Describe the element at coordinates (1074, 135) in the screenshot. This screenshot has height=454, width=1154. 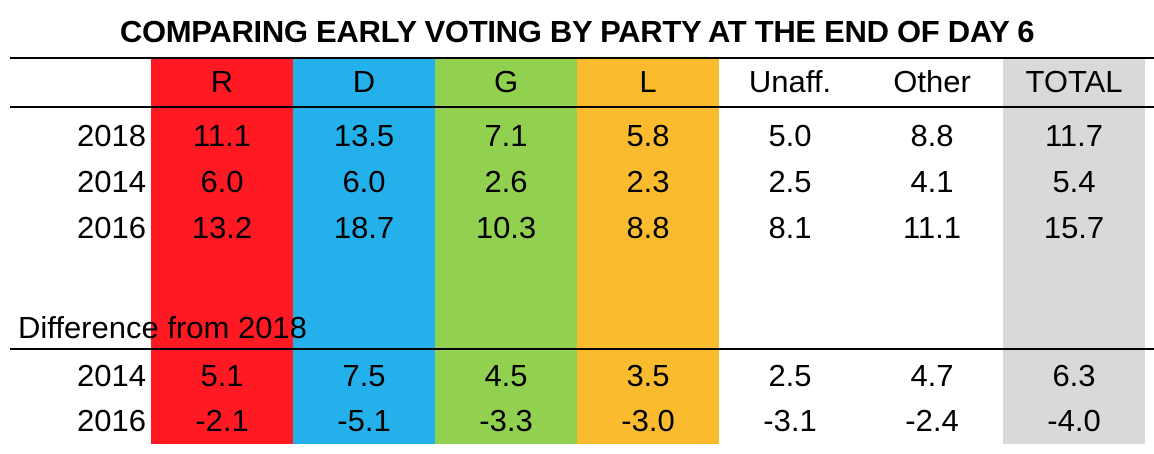
I see `table-cell: 11.7` at that location.